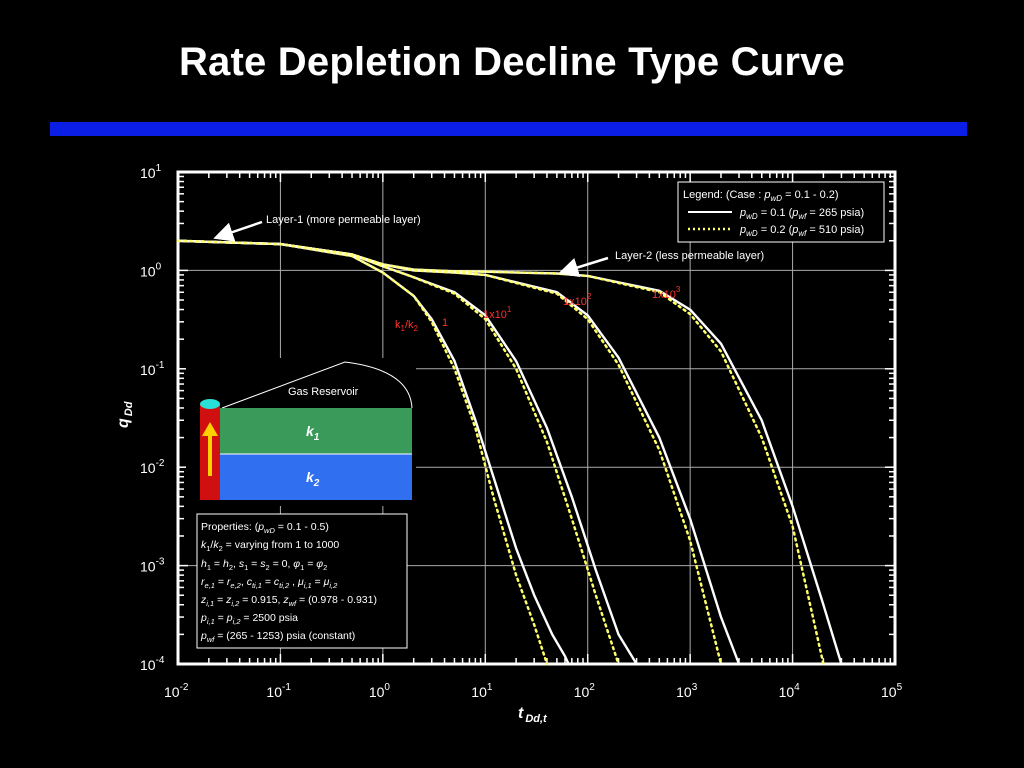 This screenshot has width=1024, height=768. Describe the element at coordinates (666, 293) in the screenshot. I see `ratio-label-1000: 1x10³` at that location.